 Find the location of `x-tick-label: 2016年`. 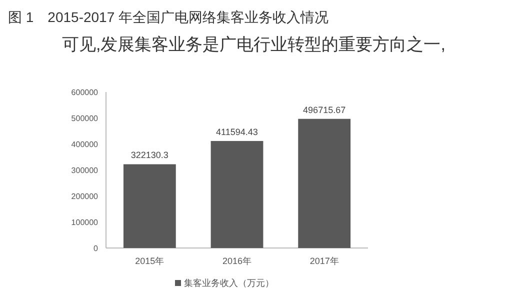

x-tick-label: 2016年 is located at coordinates (237, 261).